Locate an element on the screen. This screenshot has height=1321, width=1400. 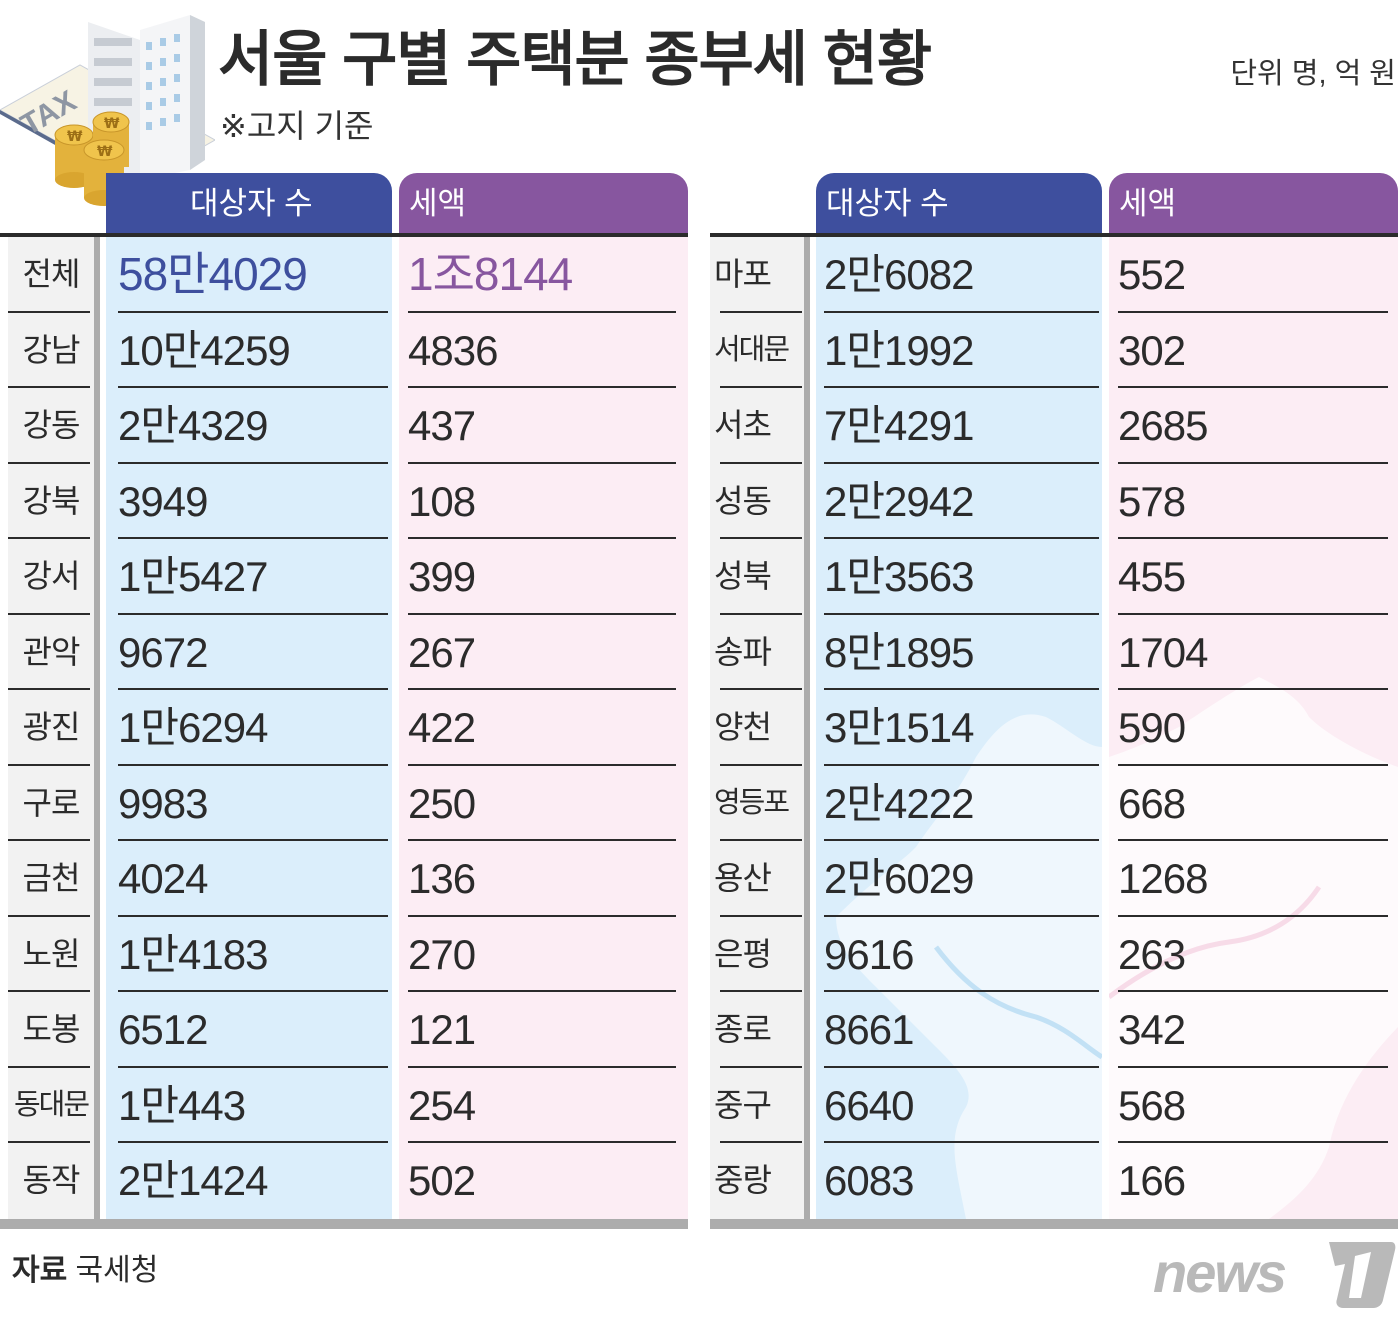
district-name: 강동 is located at coordinates (51, 425).